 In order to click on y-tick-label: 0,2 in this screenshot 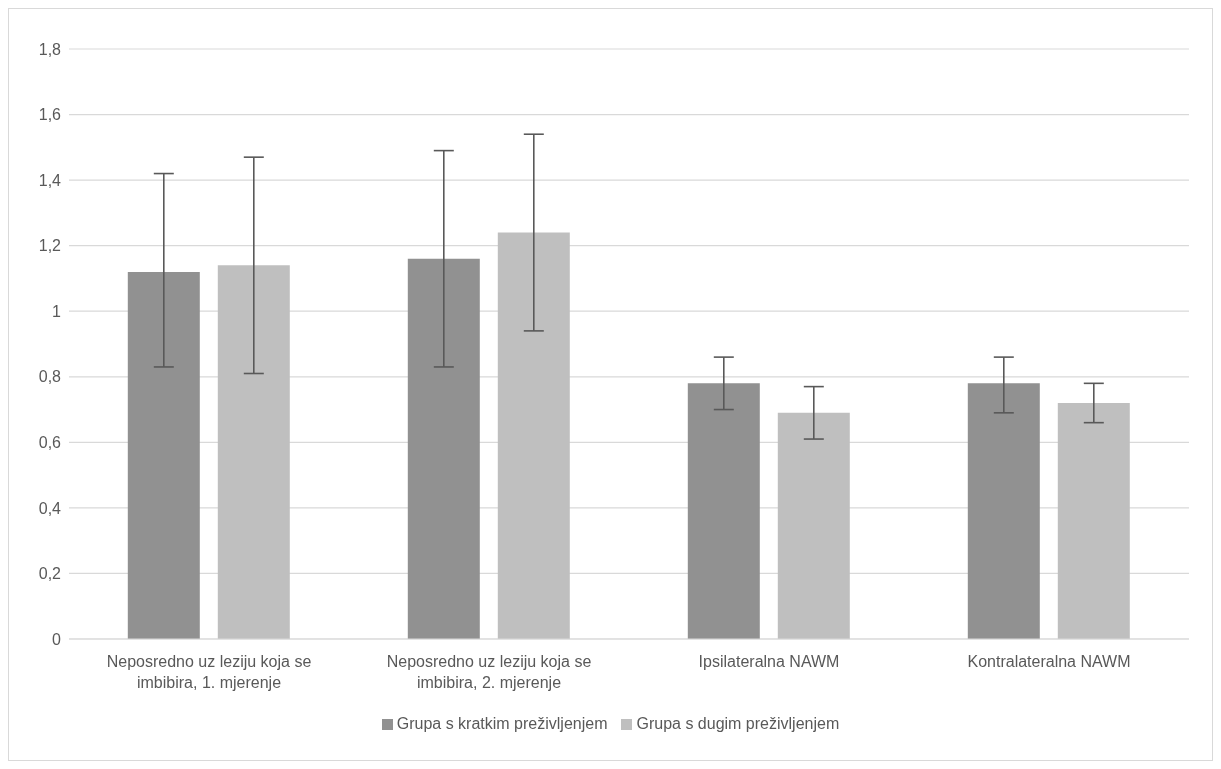, I will do `click(50, 574)`.